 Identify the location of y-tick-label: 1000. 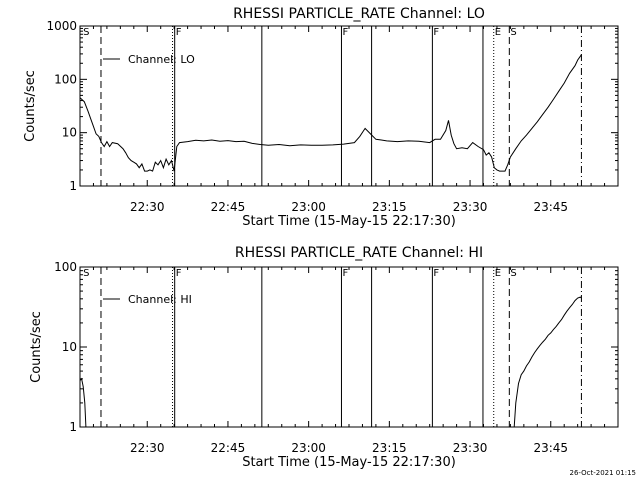
(61, 26).